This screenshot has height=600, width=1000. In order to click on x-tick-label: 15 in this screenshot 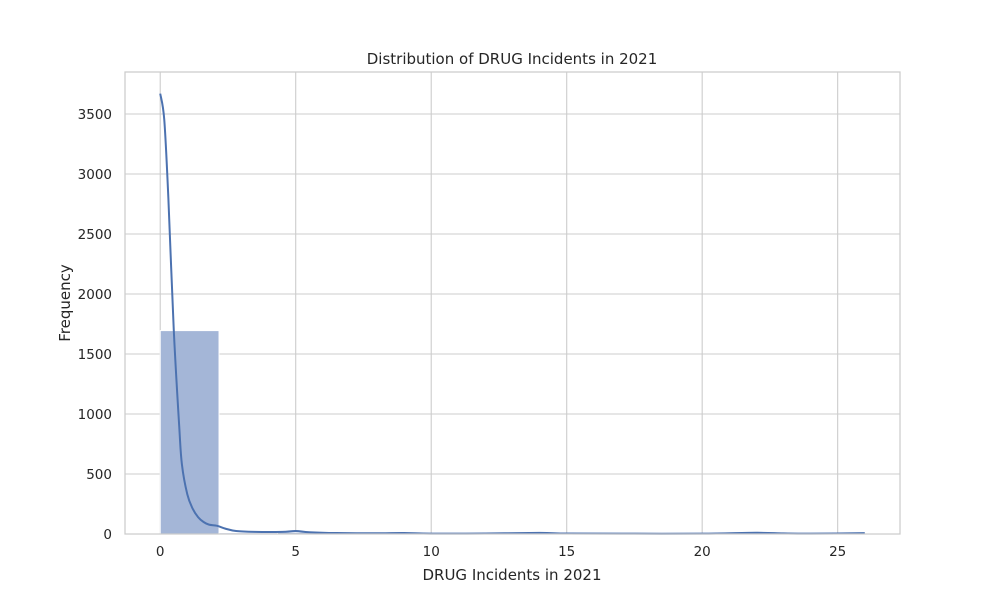, I will do `click(566, 552)`.